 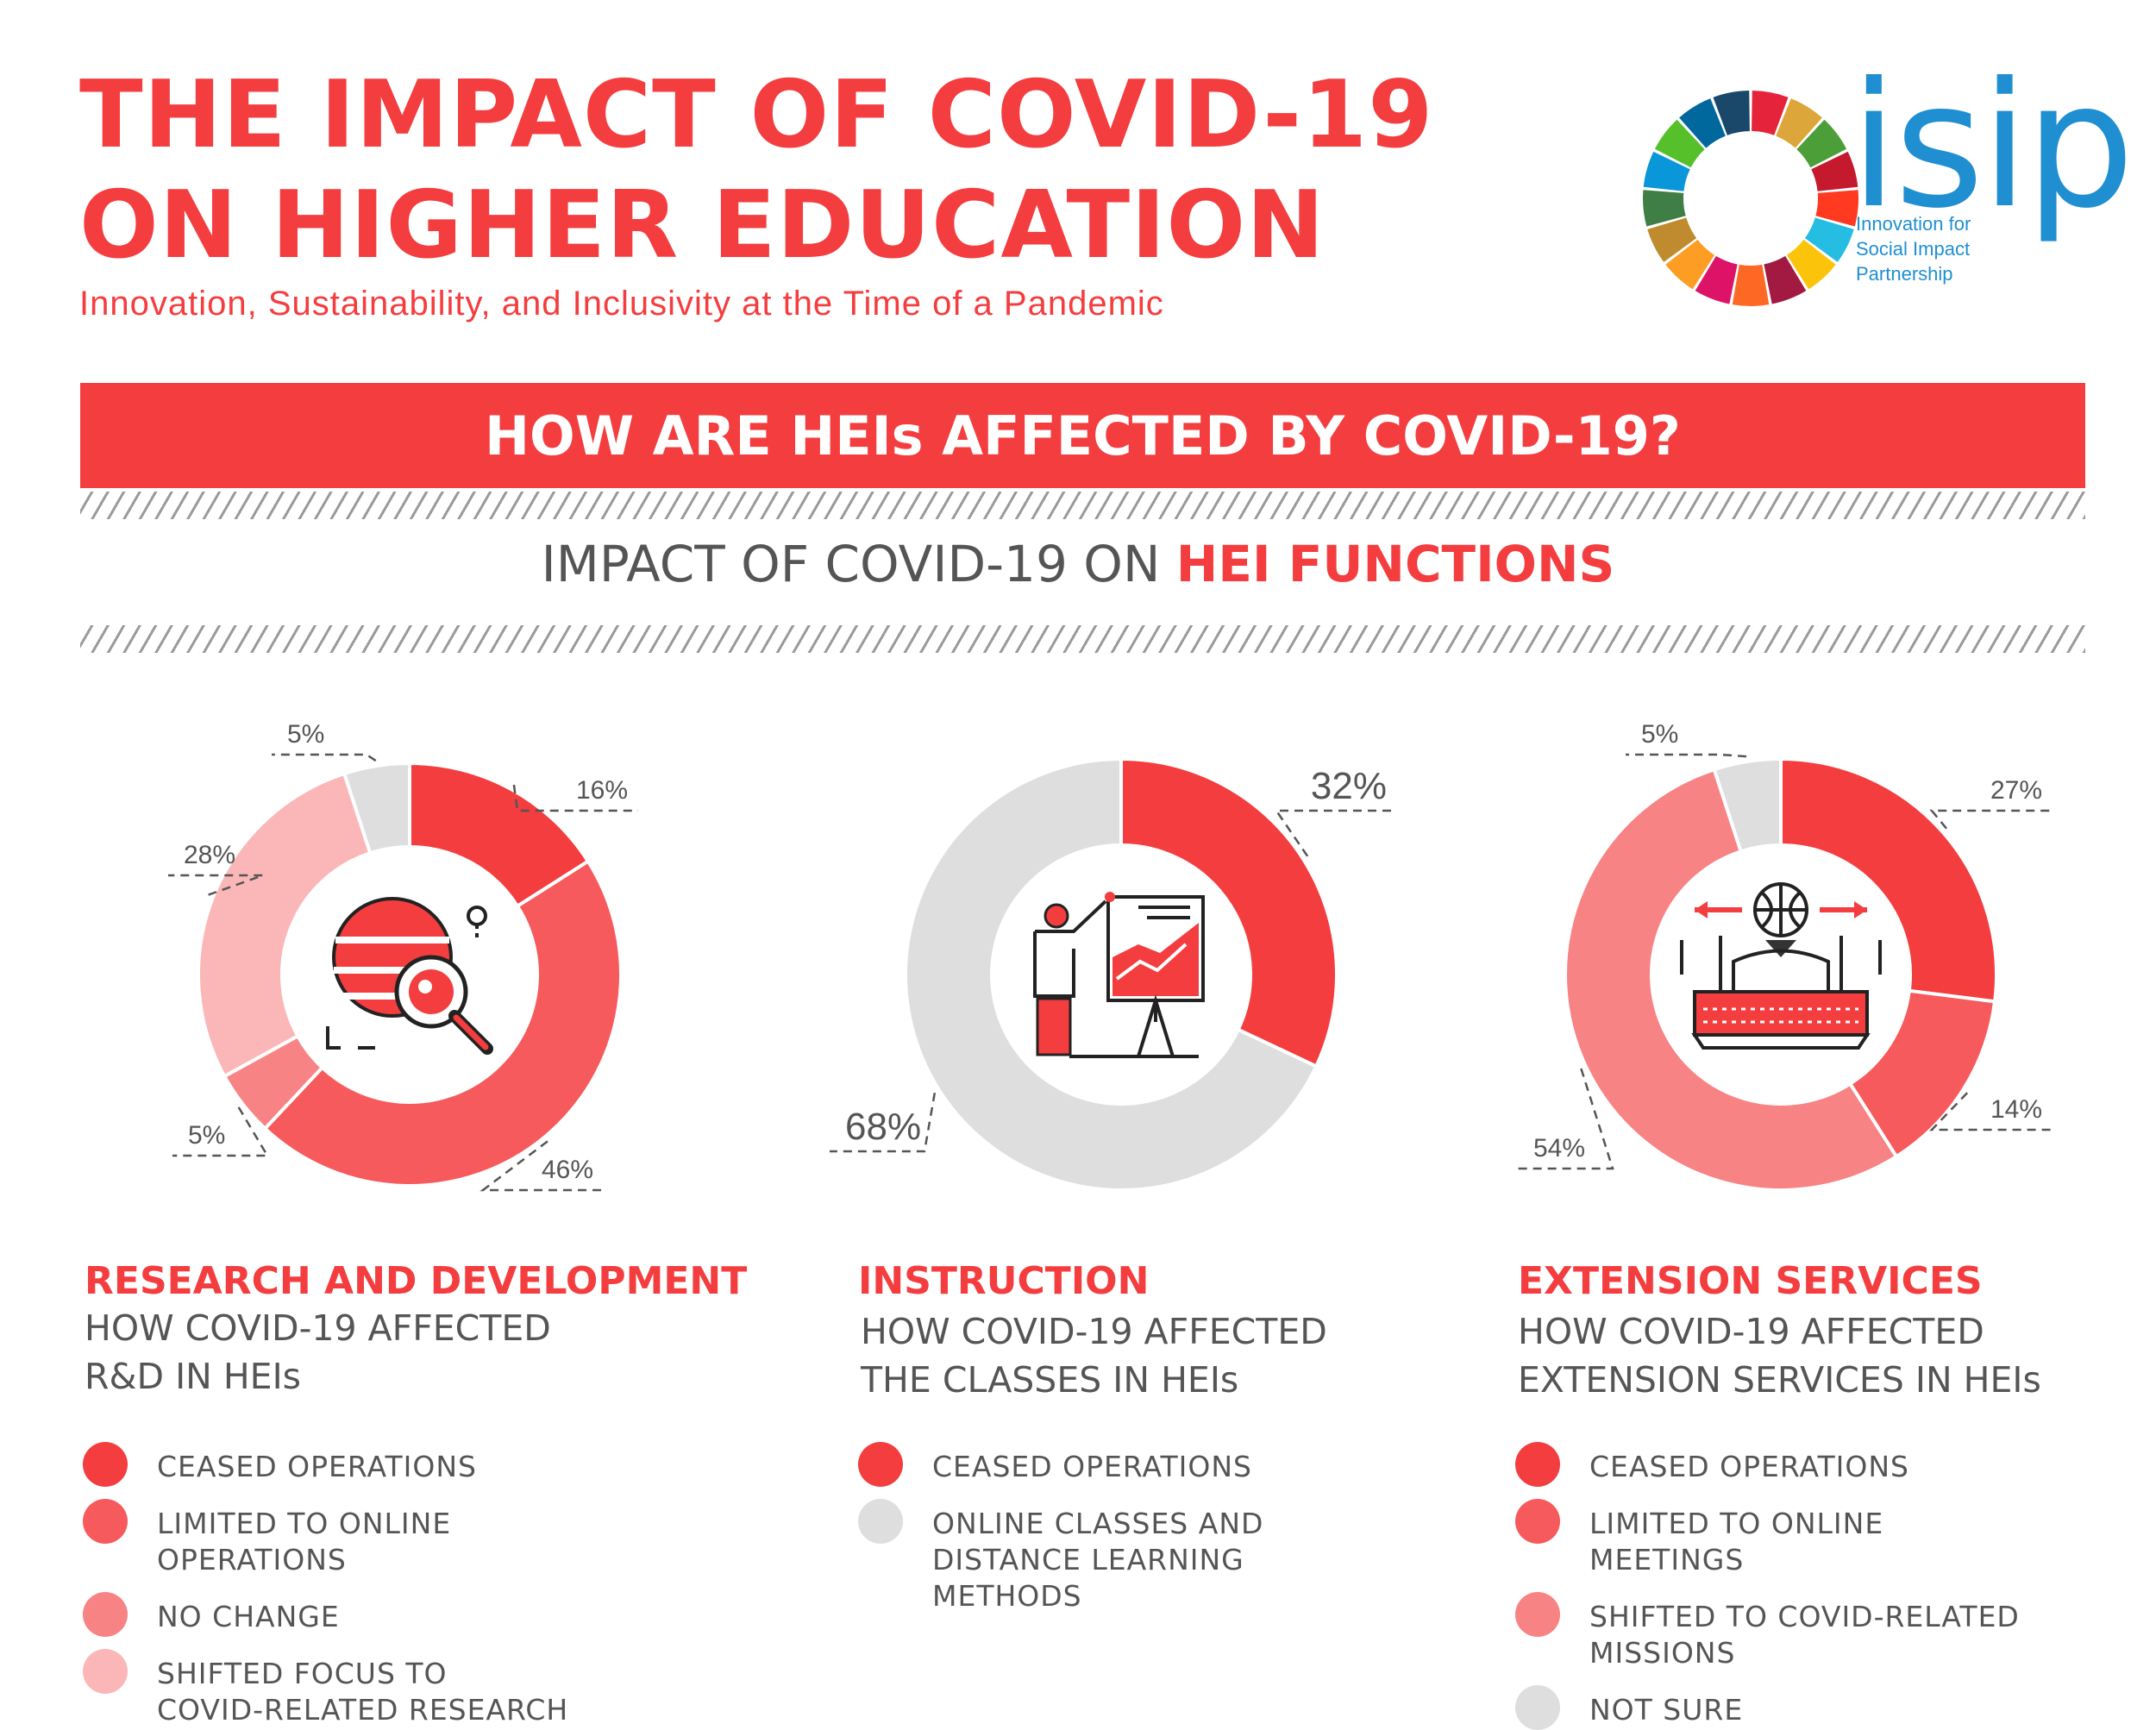 I want to click on legend-item: NOT SURE, so click(x=1629, y=1708).